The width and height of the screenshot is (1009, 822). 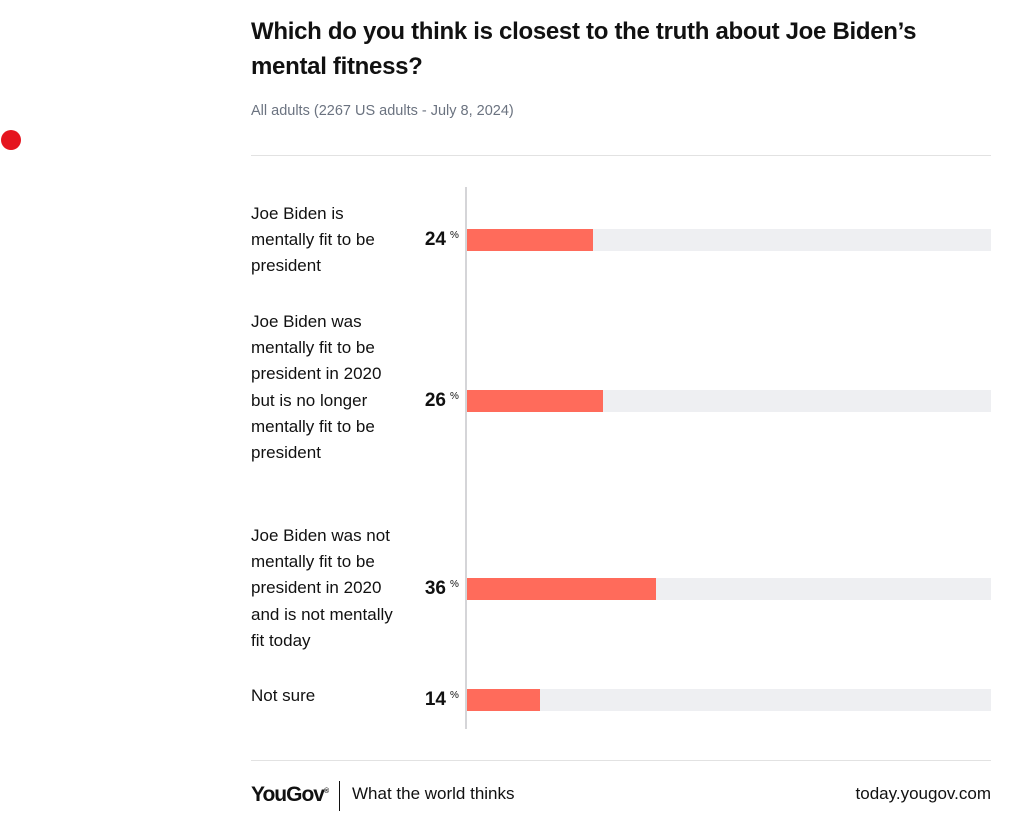 What do you see at coordinates (435, 699) in the screenshot?
I see `value-label: 14` at bounding box center [435, 699].